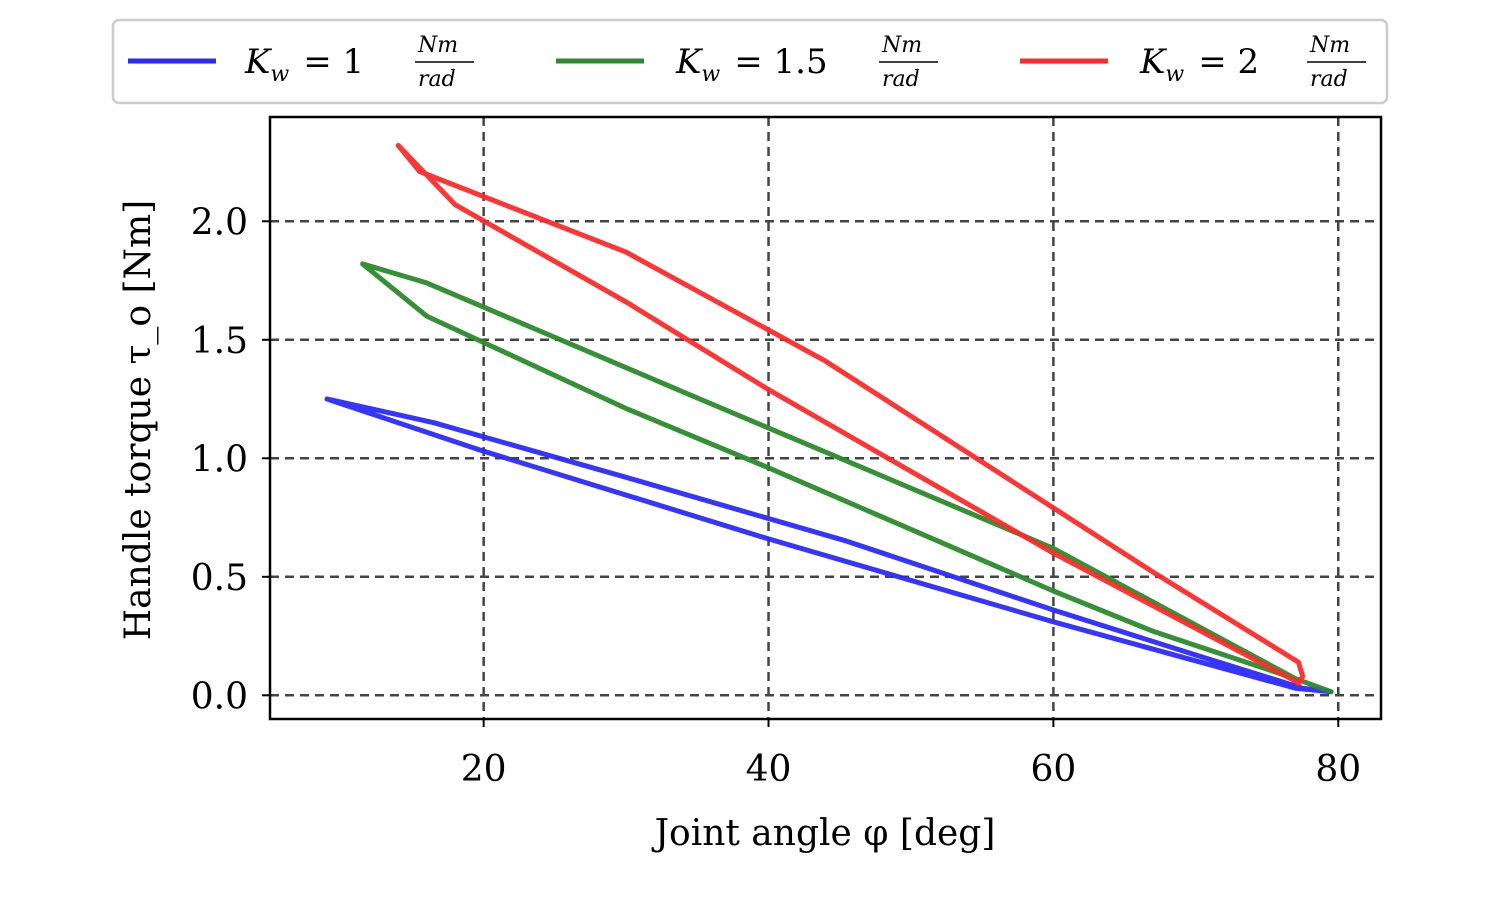  I want to click on y-tick-label: 0.5, so click(219, 578).